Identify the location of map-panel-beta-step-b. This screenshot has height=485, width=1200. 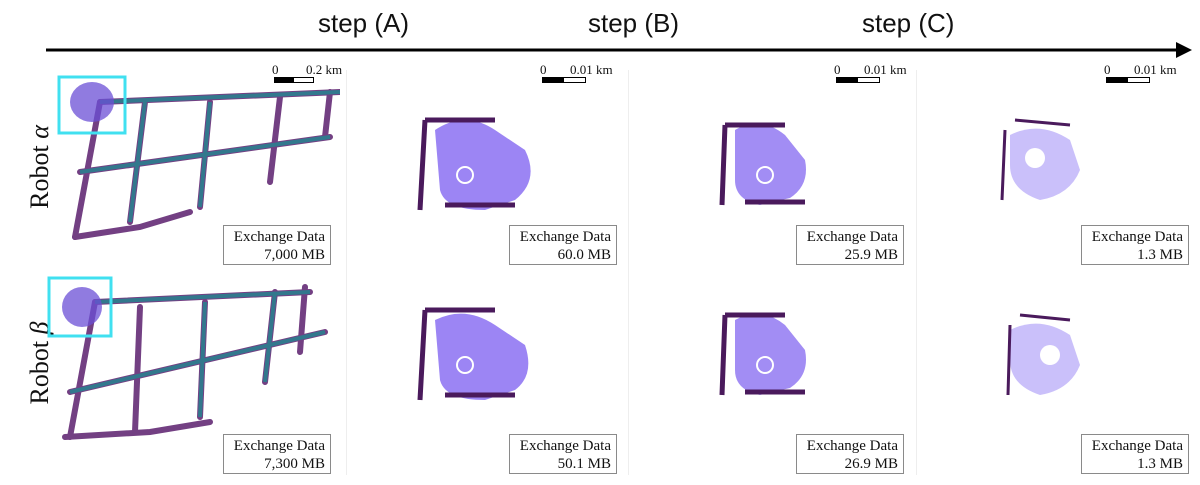
(762, 354).